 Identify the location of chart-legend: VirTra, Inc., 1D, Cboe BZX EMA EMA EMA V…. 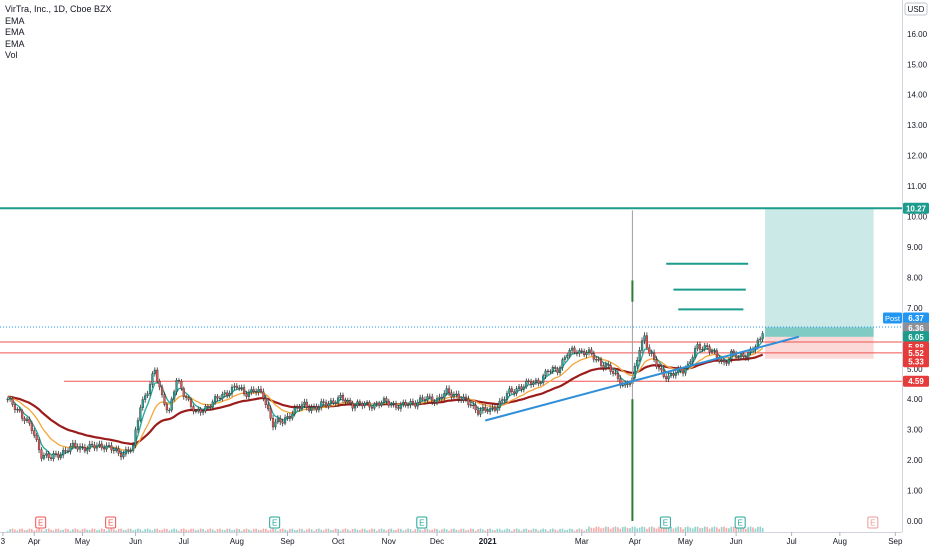
(58, 33).